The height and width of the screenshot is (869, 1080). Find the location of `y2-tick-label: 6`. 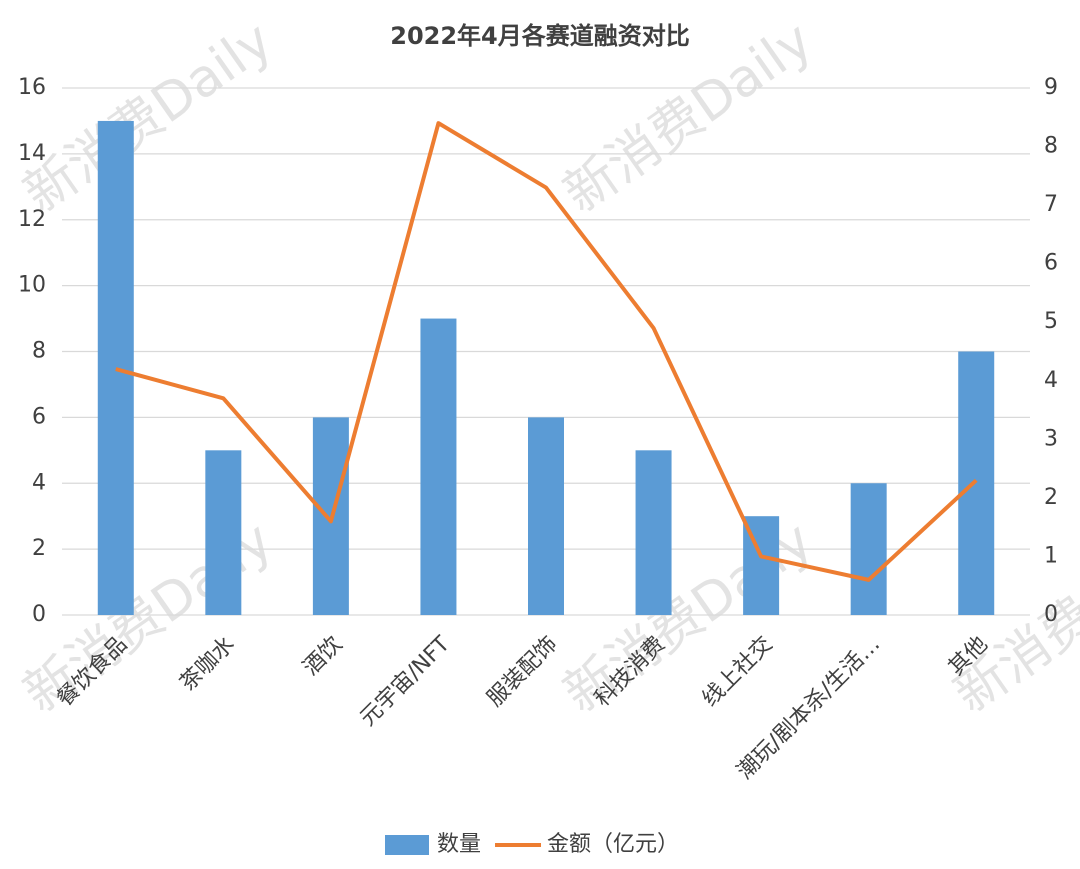

y2-tick-label: 6 is located at coordinates (1051, 263).